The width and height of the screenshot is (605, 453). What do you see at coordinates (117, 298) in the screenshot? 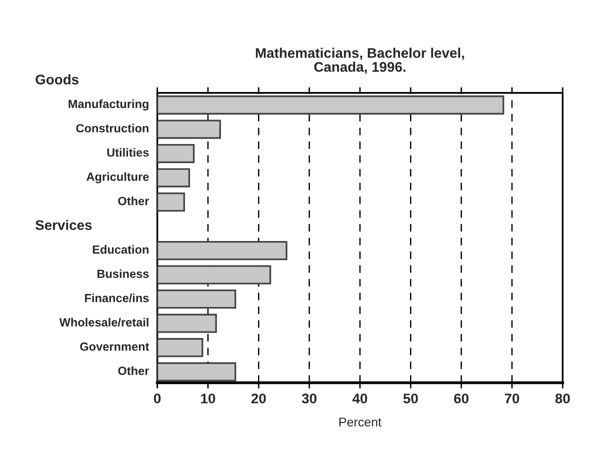
I see `y-tick-label: Finance/ins` at bounding box center [117, 298].